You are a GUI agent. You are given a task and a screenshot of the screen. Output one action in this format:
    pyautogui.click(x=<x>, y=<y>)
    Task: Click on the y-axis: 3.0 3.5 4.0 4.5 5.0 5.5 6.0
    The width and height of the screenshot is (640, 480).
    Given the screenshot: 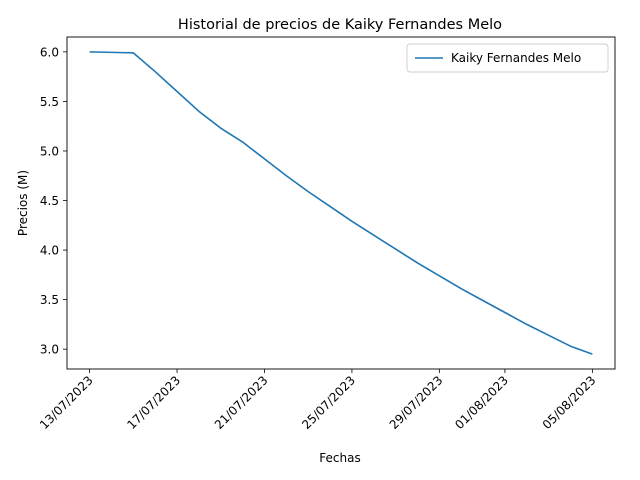 What is the action you would take?
    pyautogui.click(x=53, y=201)
    